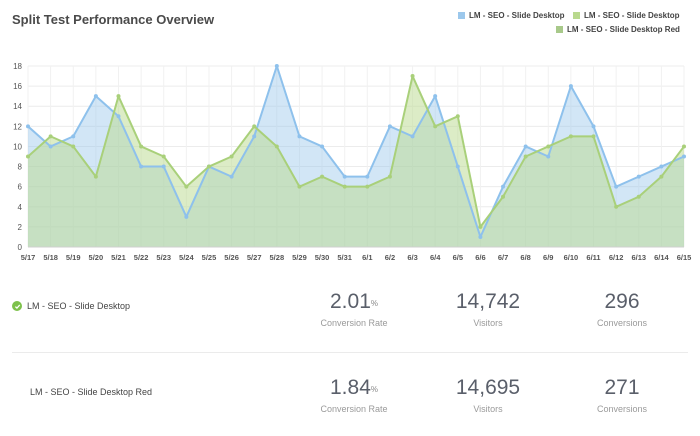  I want to click on variant-name-label: LM - SEO - Slide Desktop Red, so click(91, 392).